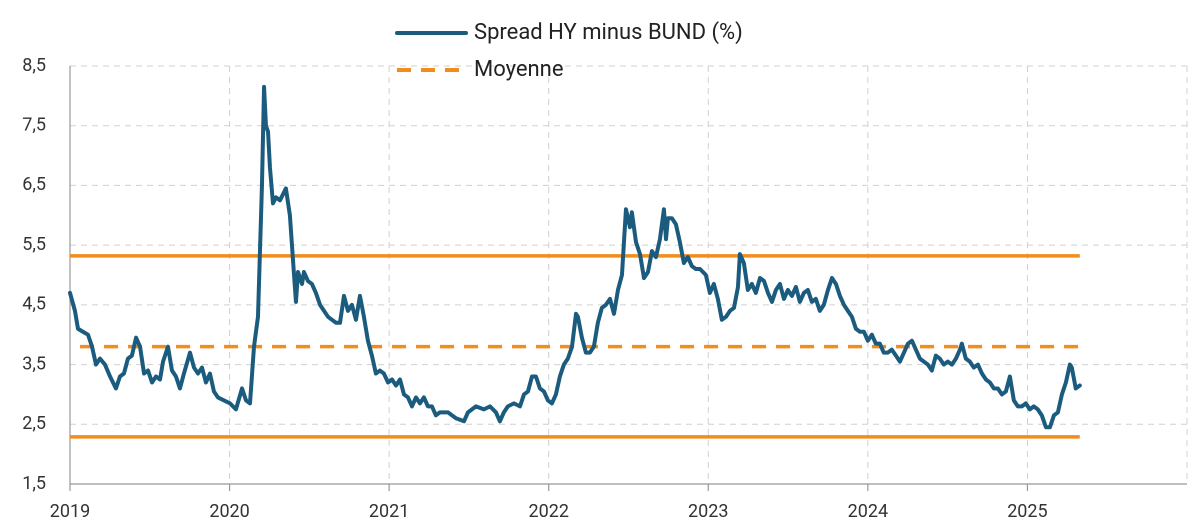 This screenshot has height=532, width=1200. Describe the element at coordinates (34, 483) in the screenshot. I see `y-tick-label: 1,5` at that location.